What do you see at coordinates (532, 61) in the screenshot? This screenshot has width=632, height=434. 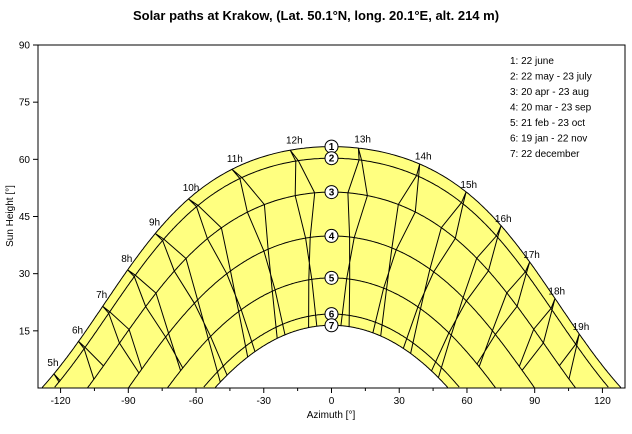 I see `legend-entry-1: 1: 22 june` at bounding box center [532, 61].